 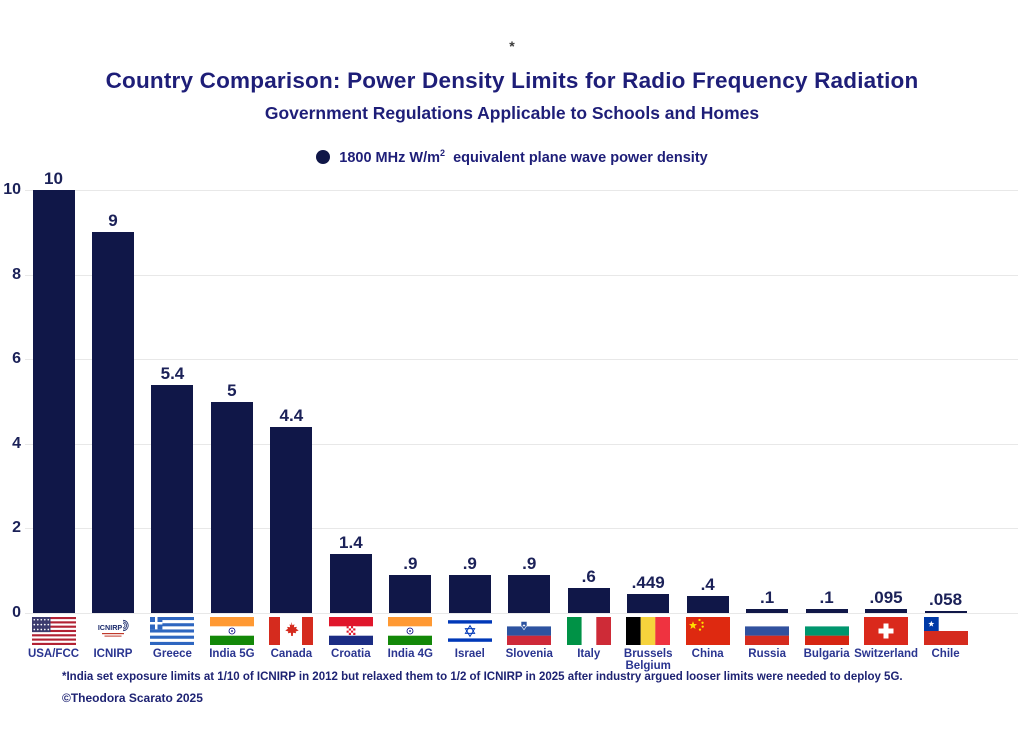 I want to click on value-label-bulgaria: .1, so click(x=826, y=597).